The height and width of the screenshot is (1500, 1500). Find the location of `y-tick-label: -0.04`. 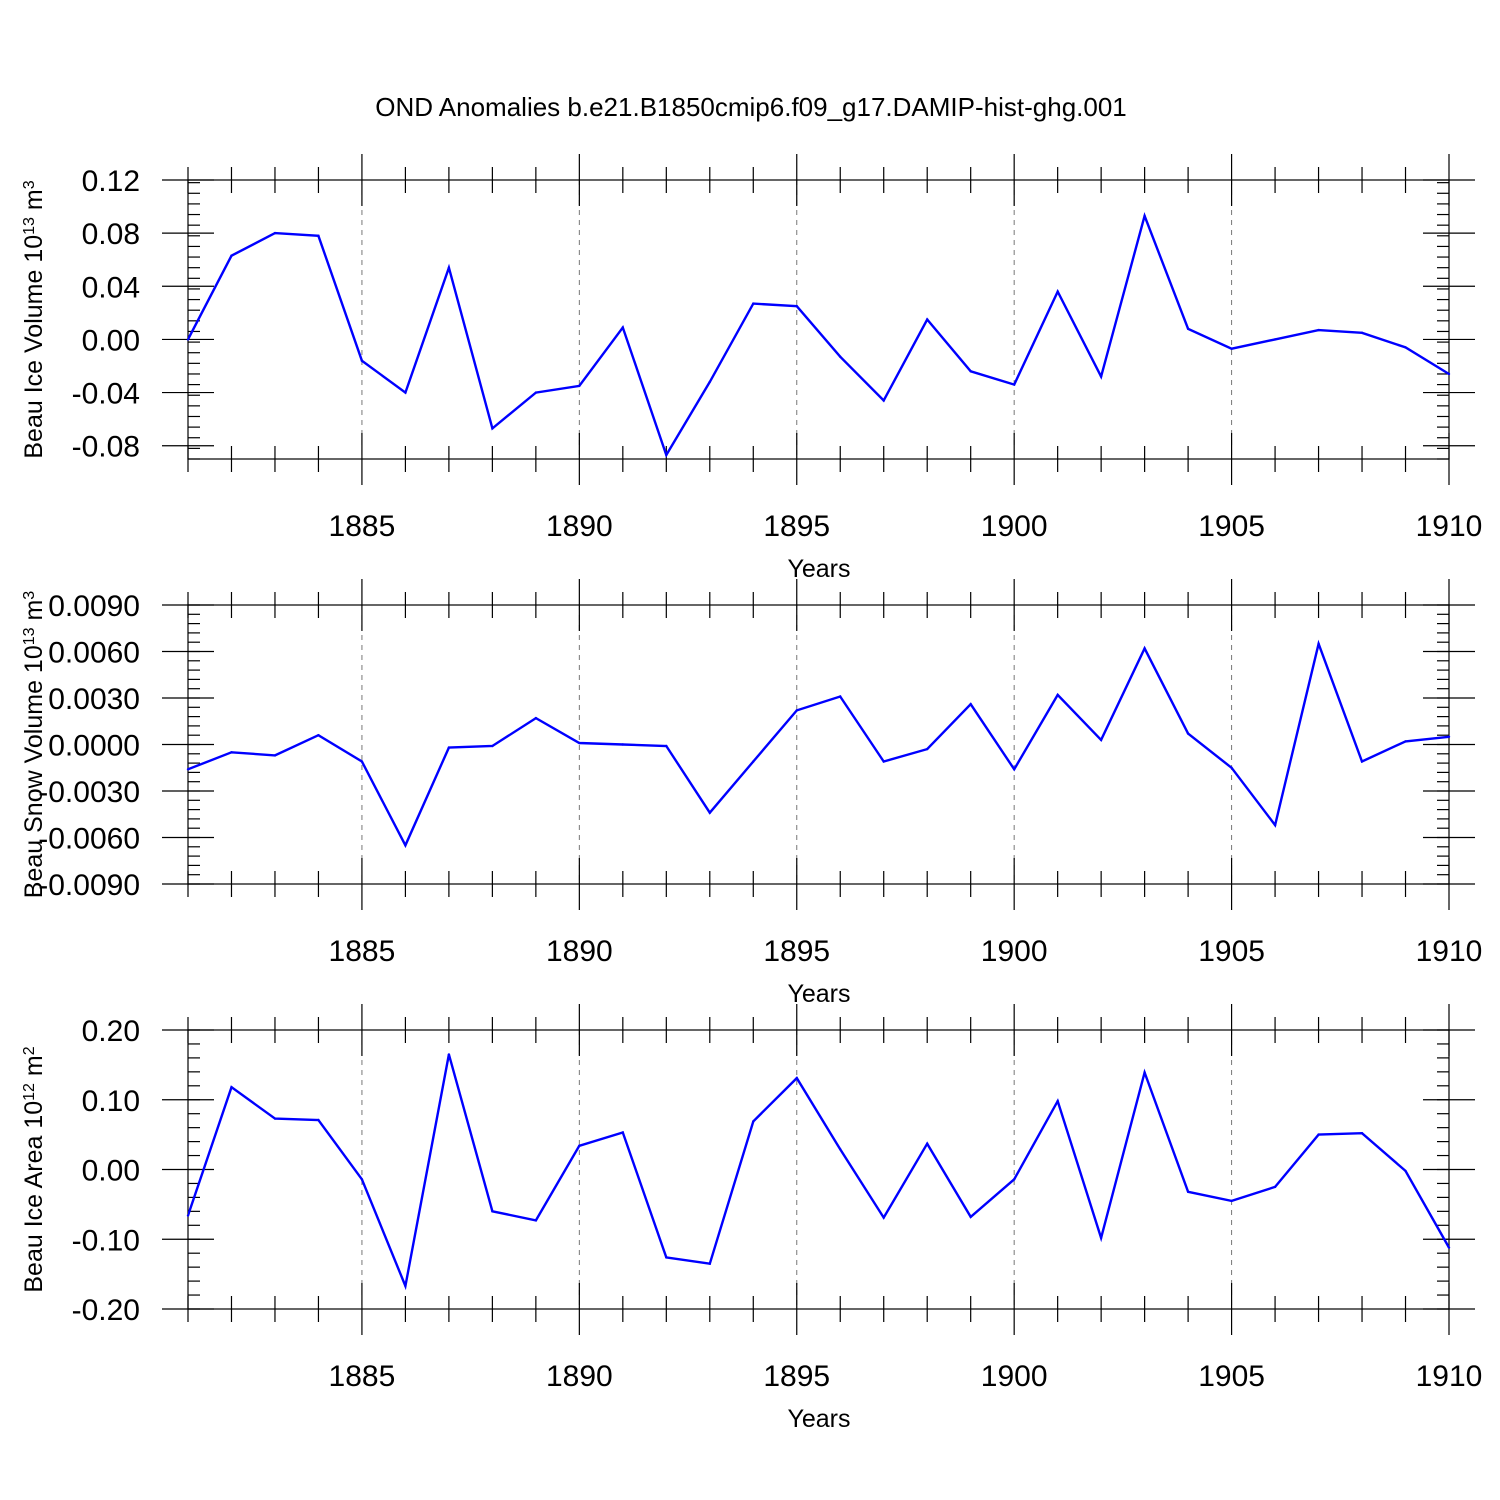

y-tick-label: -0.04 is located at coordinates (106, 394).